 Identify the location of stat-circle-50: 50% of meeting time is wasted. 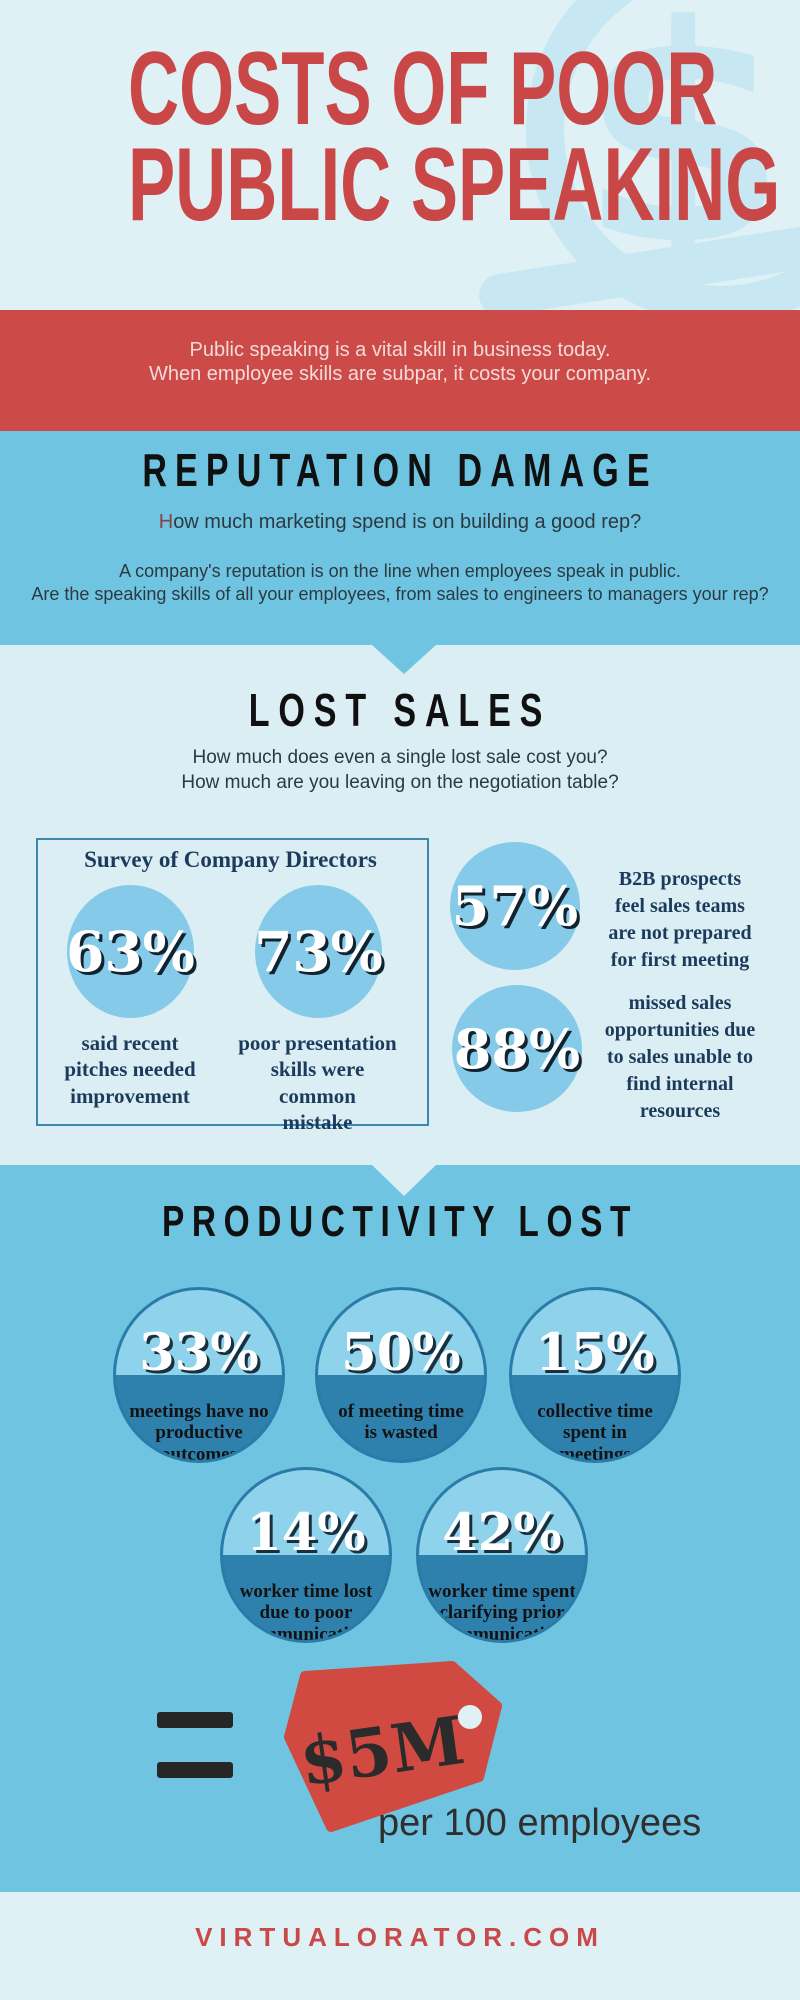
(401, 1375).